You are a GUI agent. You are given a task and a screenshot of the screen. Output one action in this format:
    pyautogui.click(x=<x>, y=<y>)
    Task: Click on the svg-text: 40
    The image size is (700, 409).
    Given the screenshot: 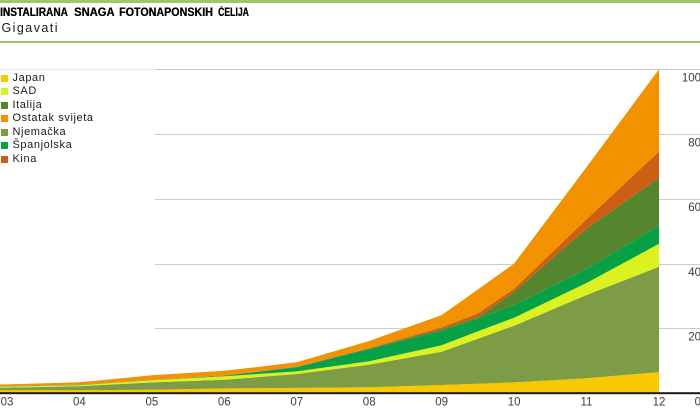 What is the action you would take?
    pyautogui.click(x=694, y=273)
    